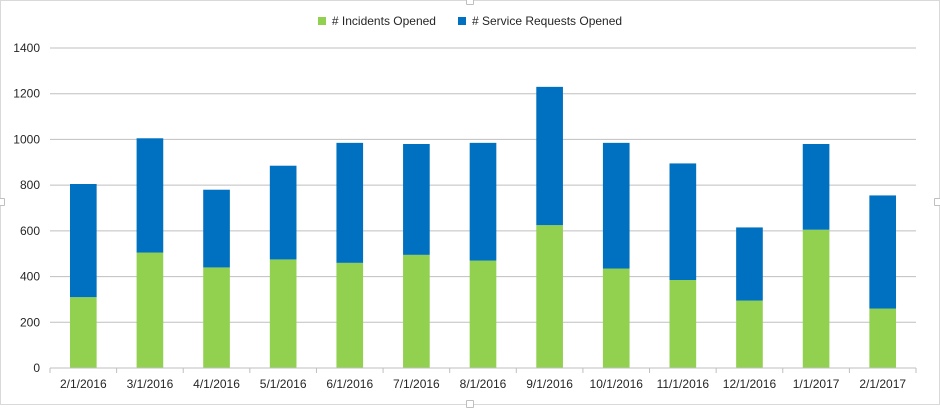 The image size is (940, 408). I want to click on x-tick-label: 6/1/2016, so click(349, 384).